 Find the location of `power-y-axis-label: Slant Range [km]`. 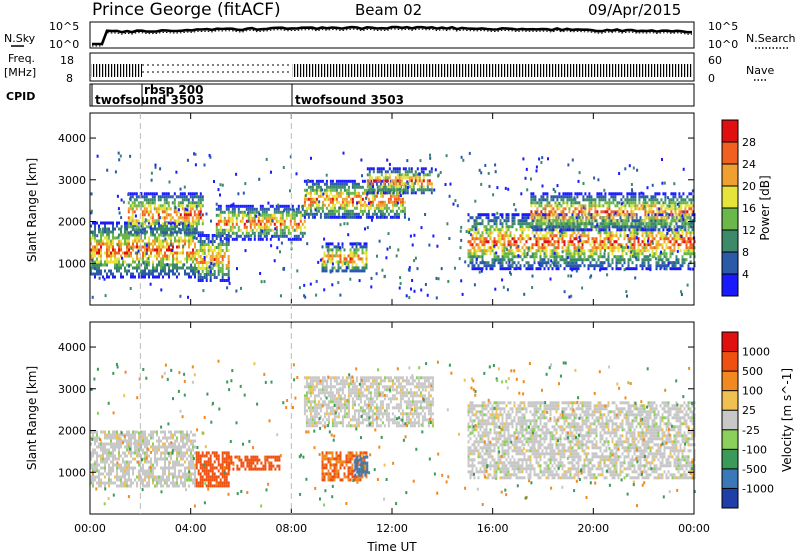

power-y-axis-label: Slant Range [km] is located at coordinates (32, 210).